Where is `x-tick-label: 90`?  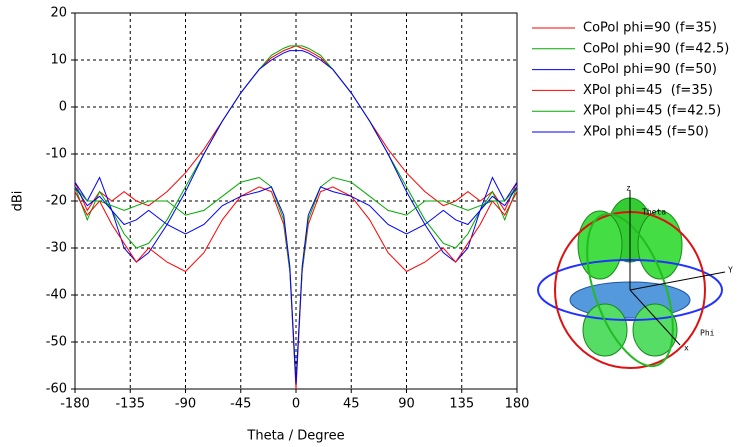
x-tick-label: 90 is located at coordinates (406, 404).